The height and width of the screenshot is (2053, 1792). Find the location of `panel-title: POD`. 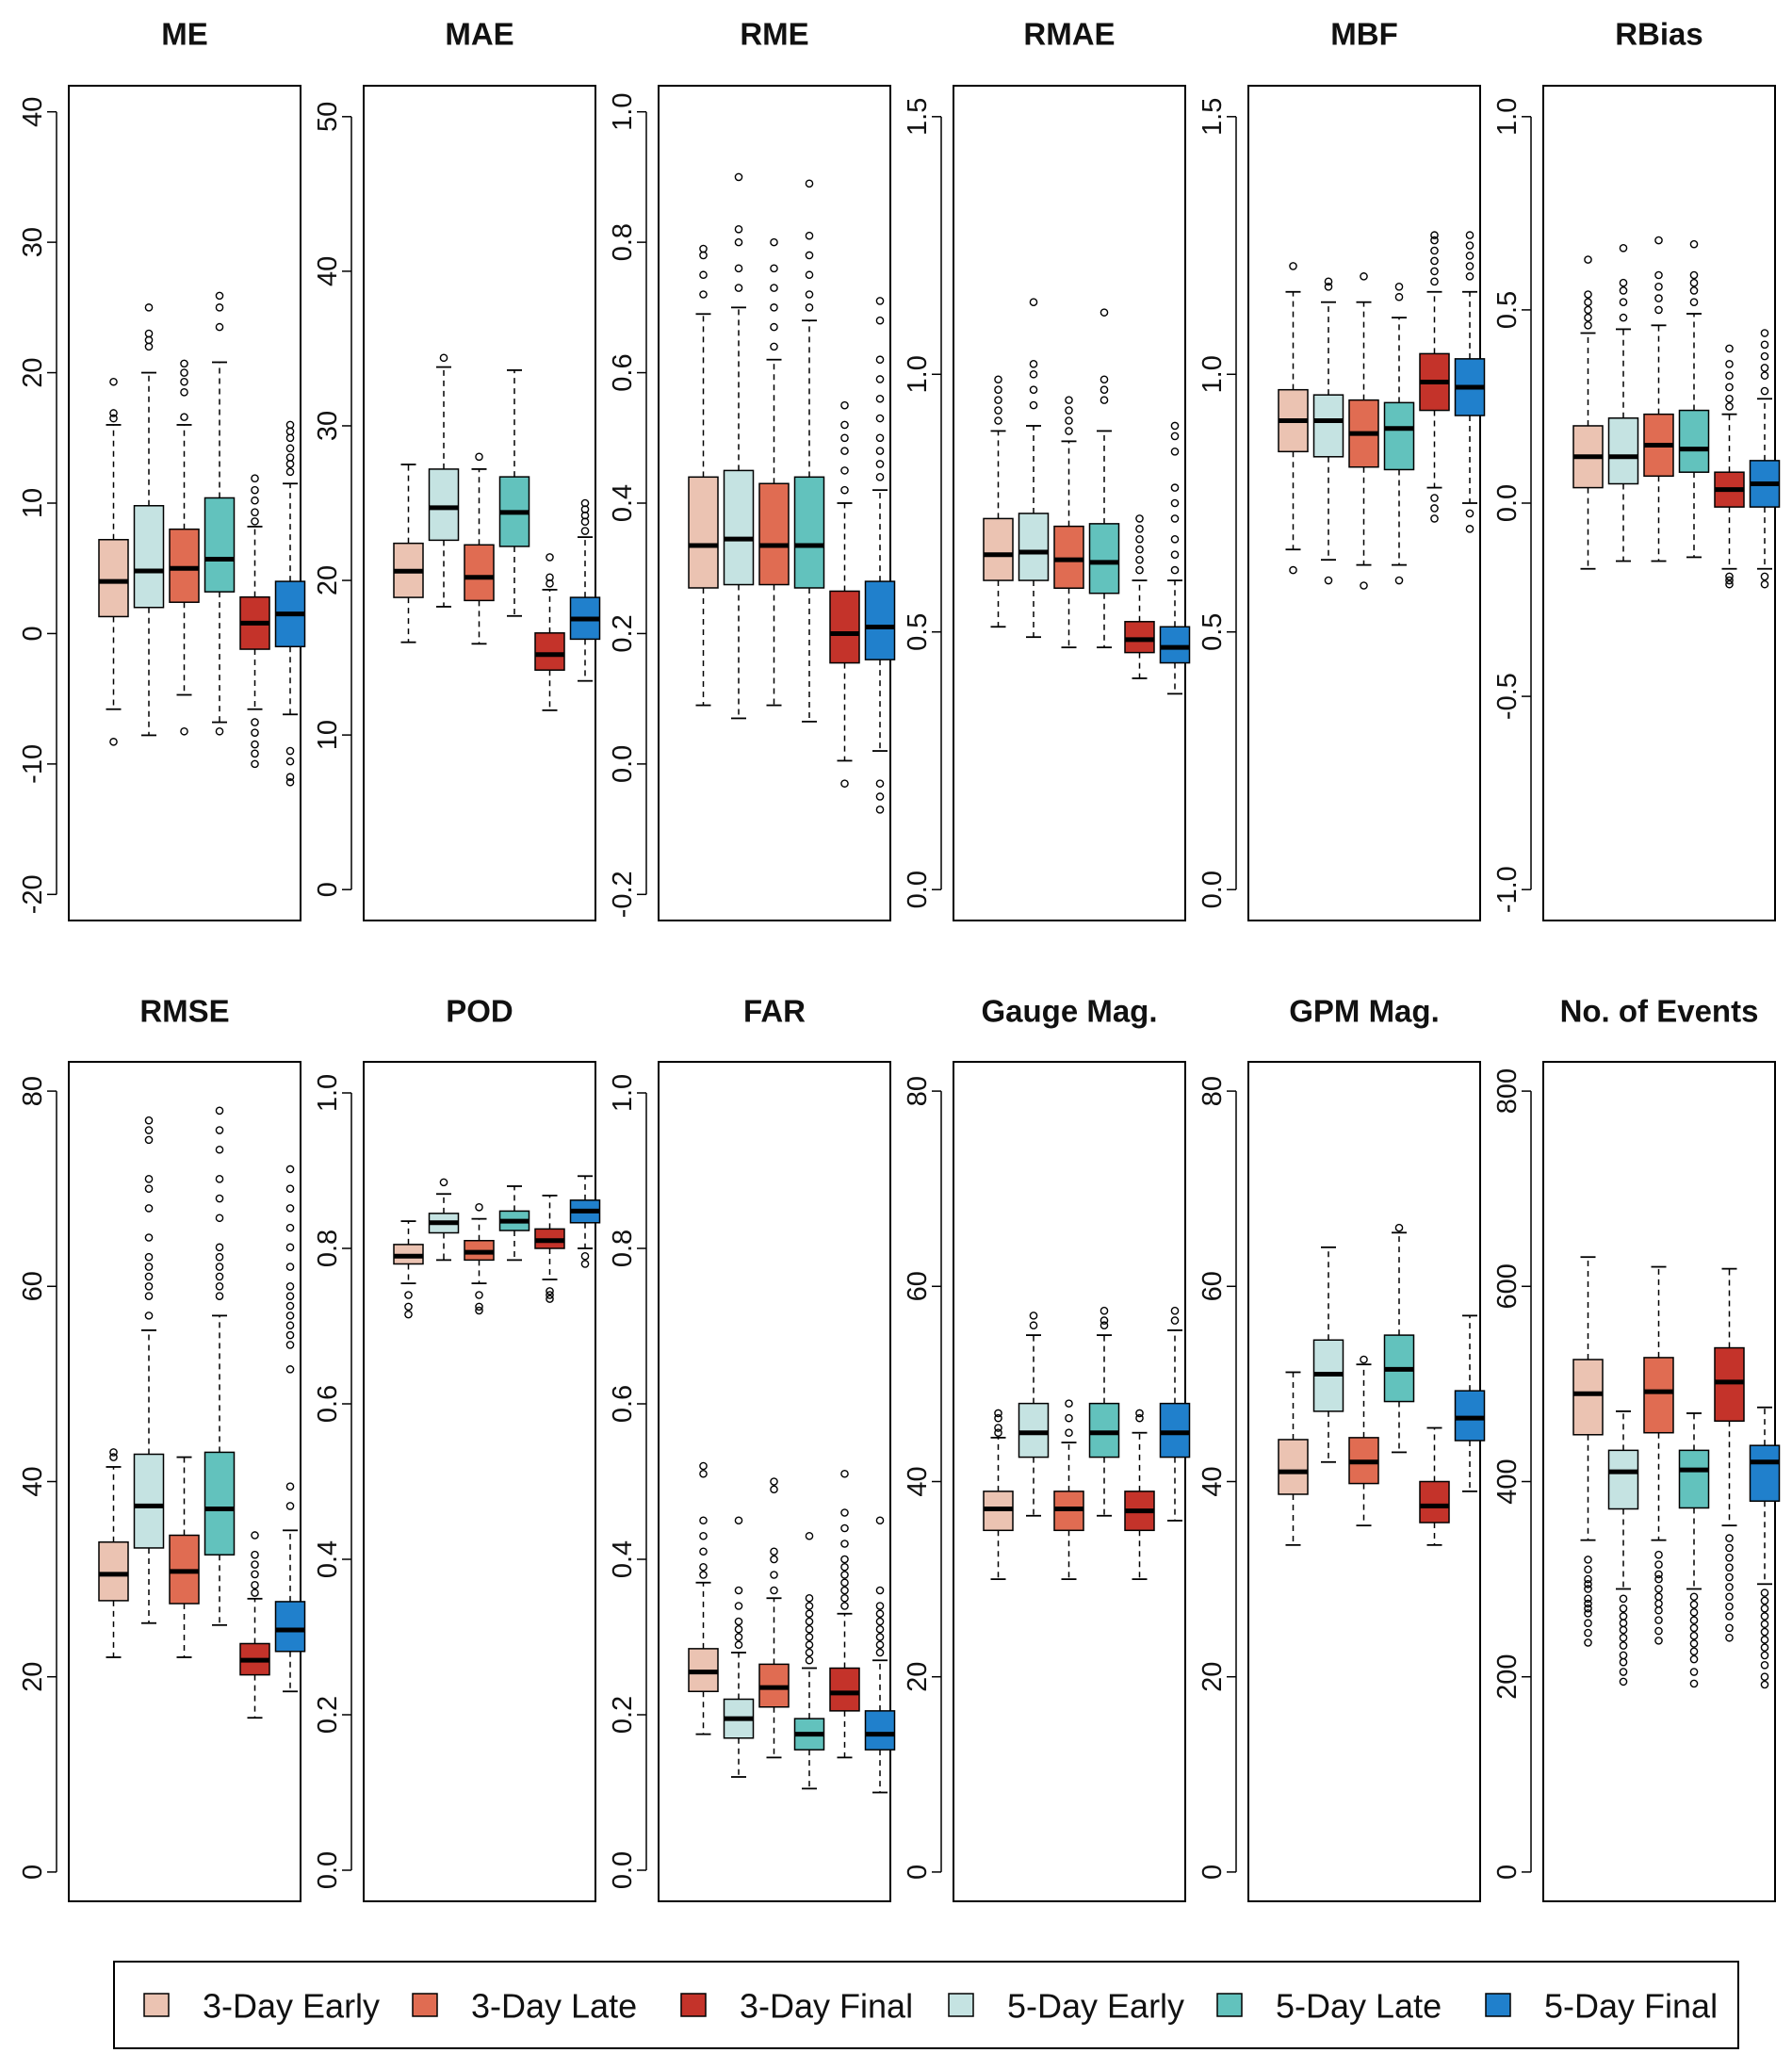

panel-title: POD is located at coordinates (479, 1012).